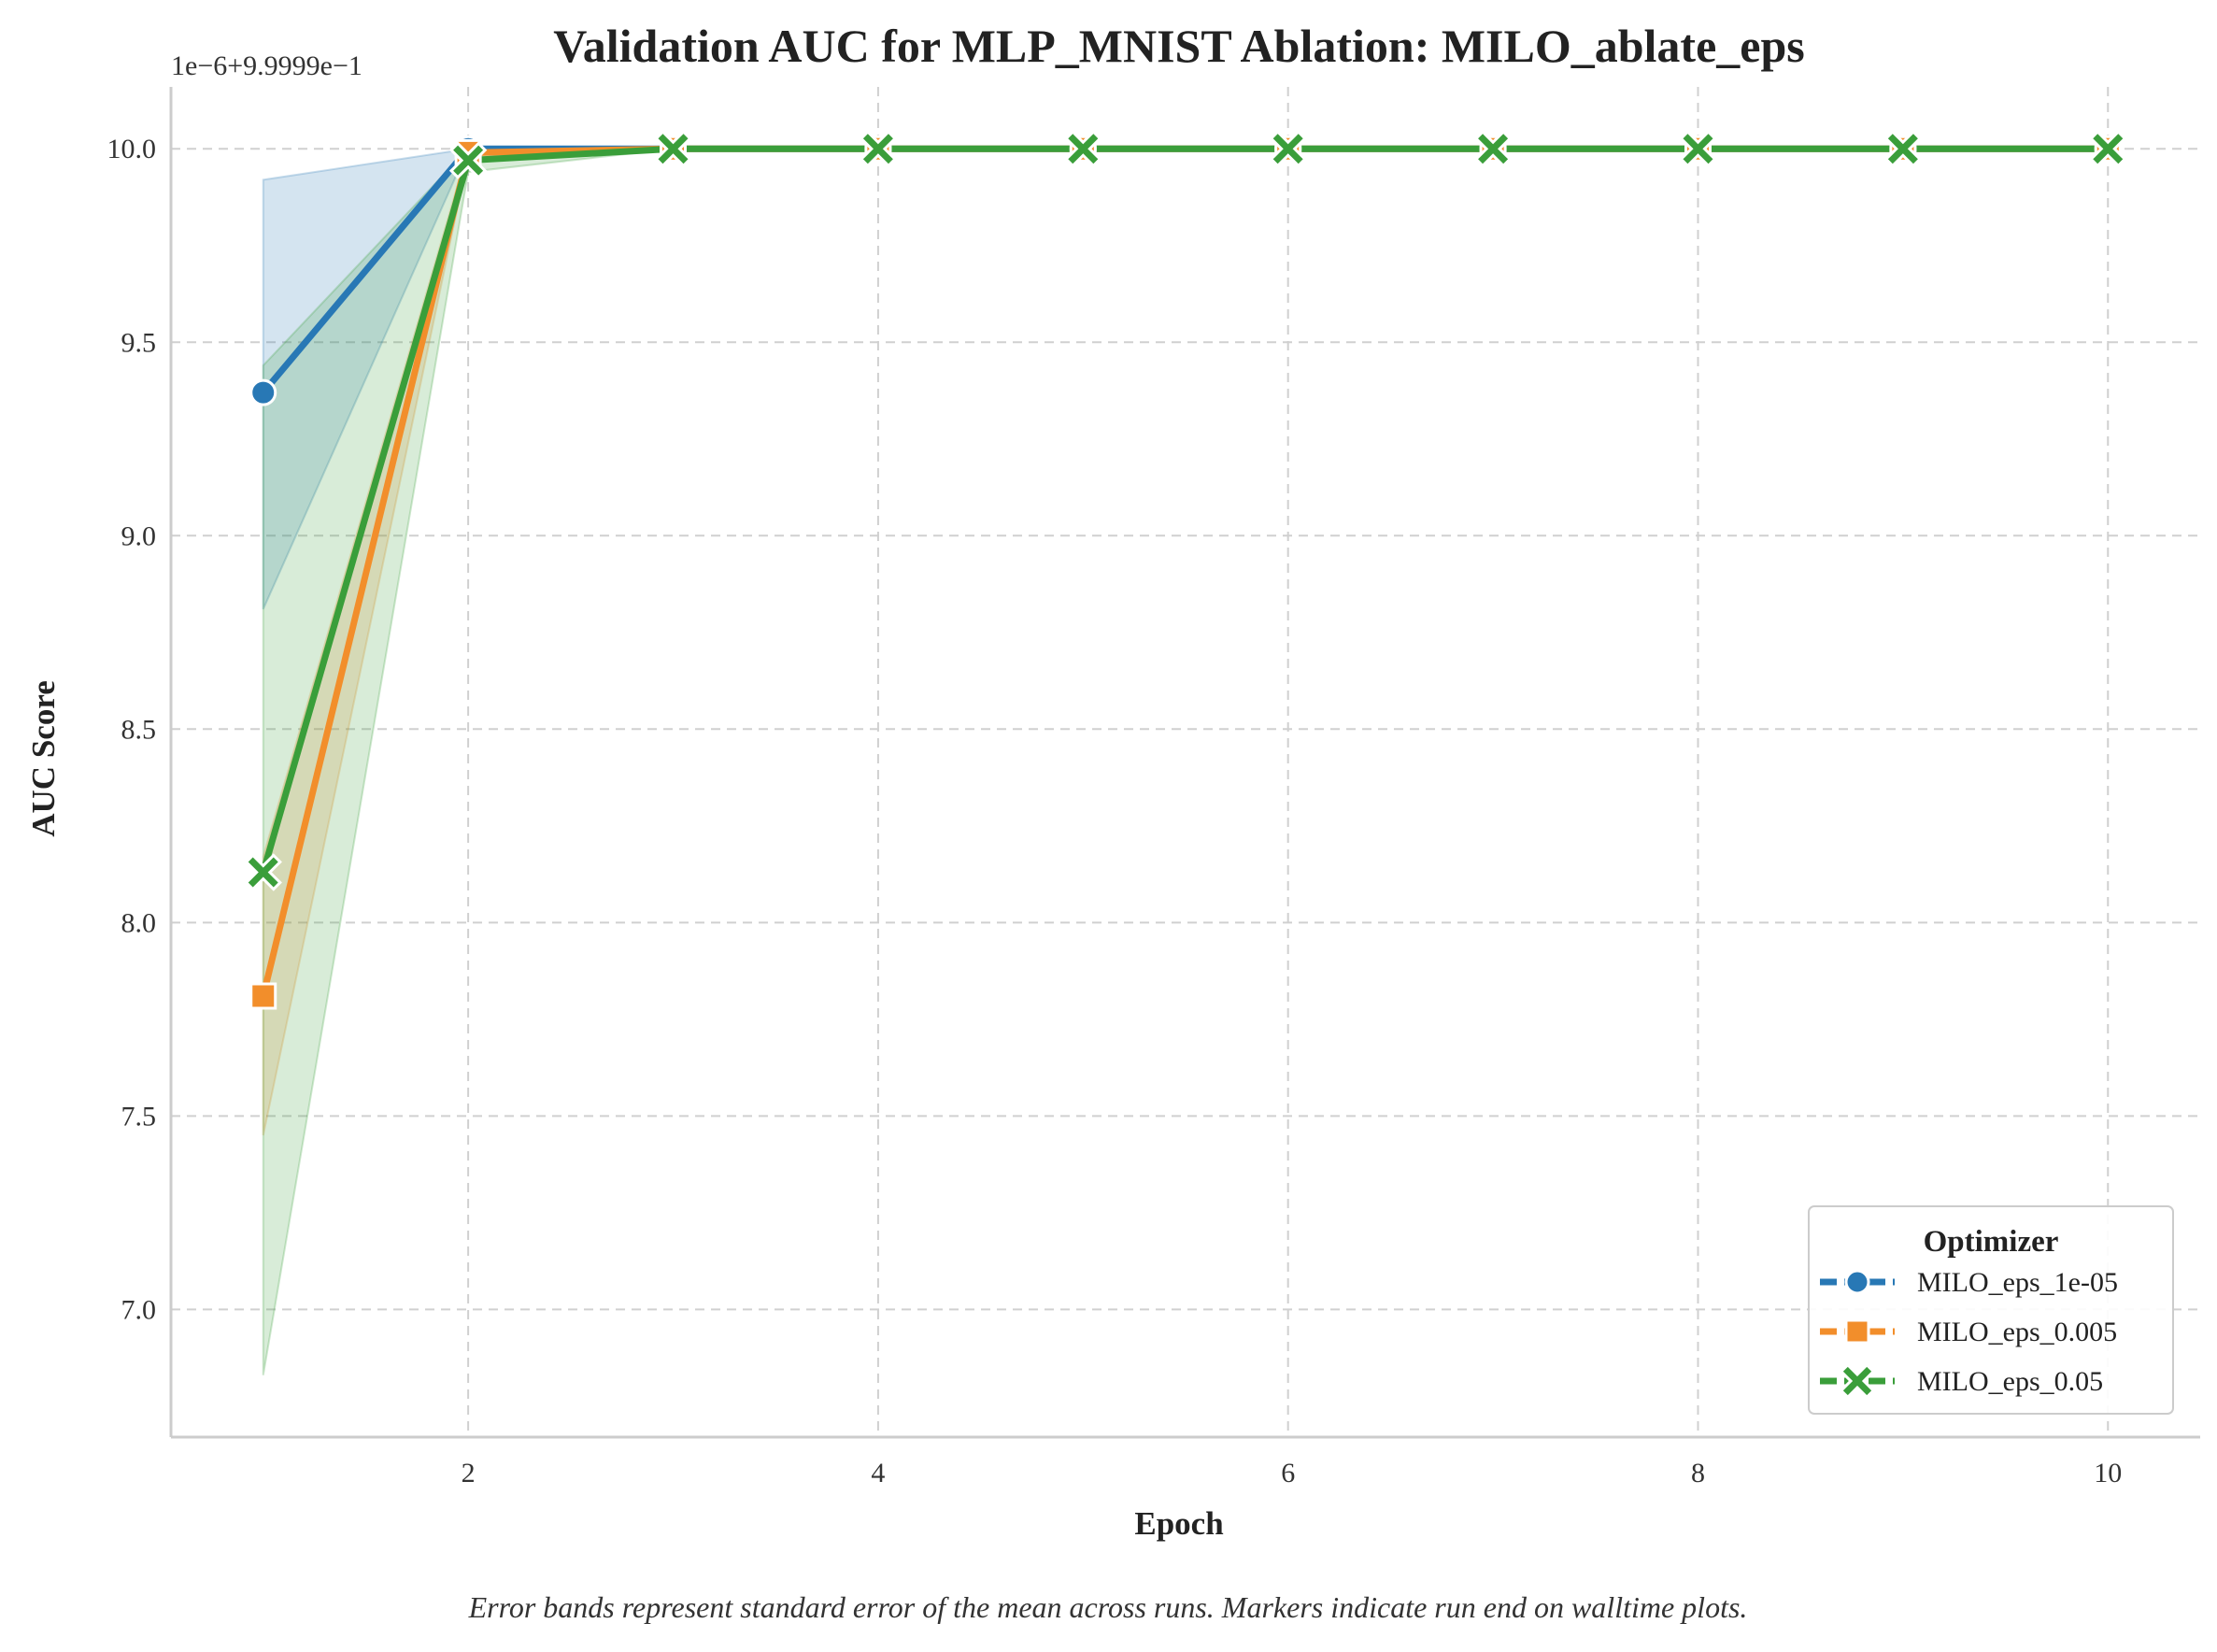 This screenshot has width=2217, height=1652. What do you see at coordinates (266, 65) in the screenshot?
I see `y-axis-offset-label: 1e−6+9.9999e−1` at bounding box center [266, 65].